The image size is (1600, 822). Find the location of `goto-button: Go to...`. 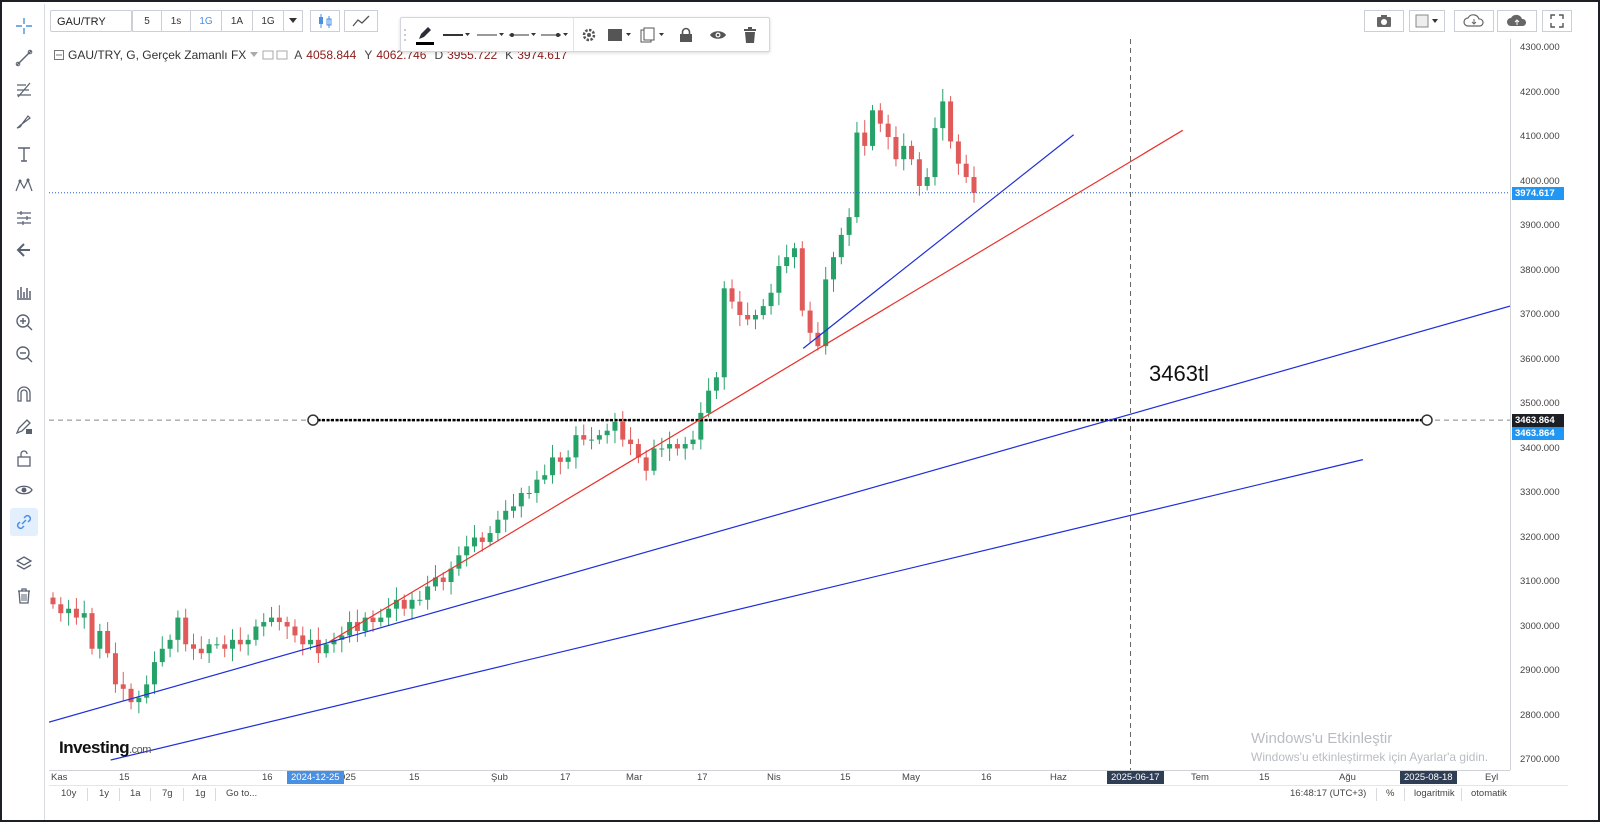

goto-button: Go to... is located at coordinates (242, 793).